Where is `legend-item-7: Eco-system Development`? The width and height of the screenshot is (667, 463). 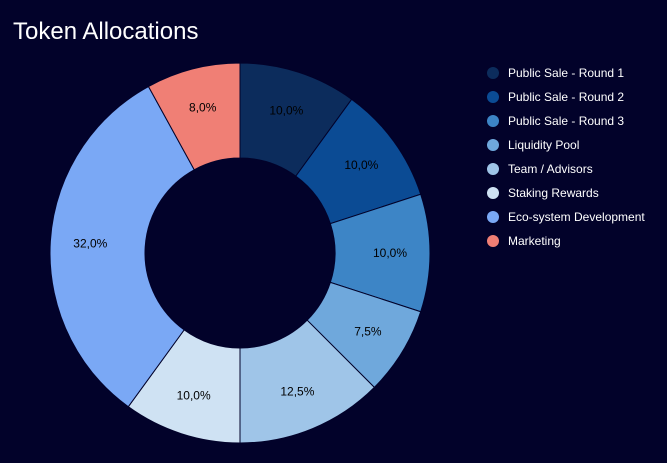 legend-item-7: Eco-system Development is located at coordinates (566, 217).